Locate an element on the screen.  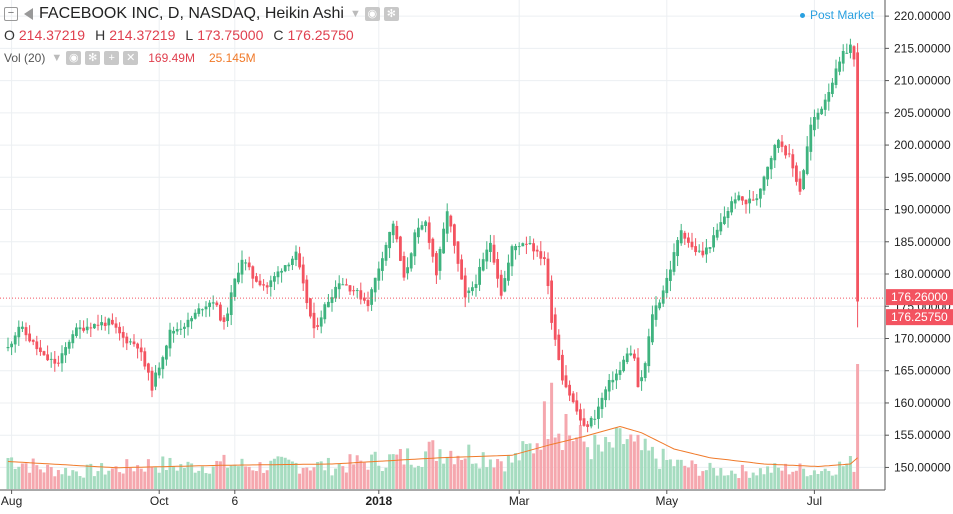
y-tick-label: 185.00000 is located at coordinates (922, 242).